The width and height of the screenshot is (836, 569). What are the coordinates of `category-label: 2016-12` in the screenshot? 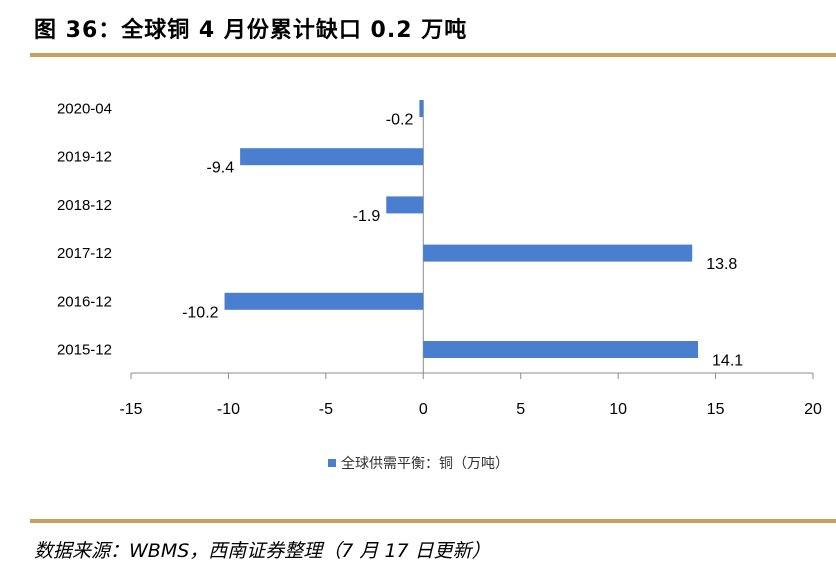 It's located at (84, 301).